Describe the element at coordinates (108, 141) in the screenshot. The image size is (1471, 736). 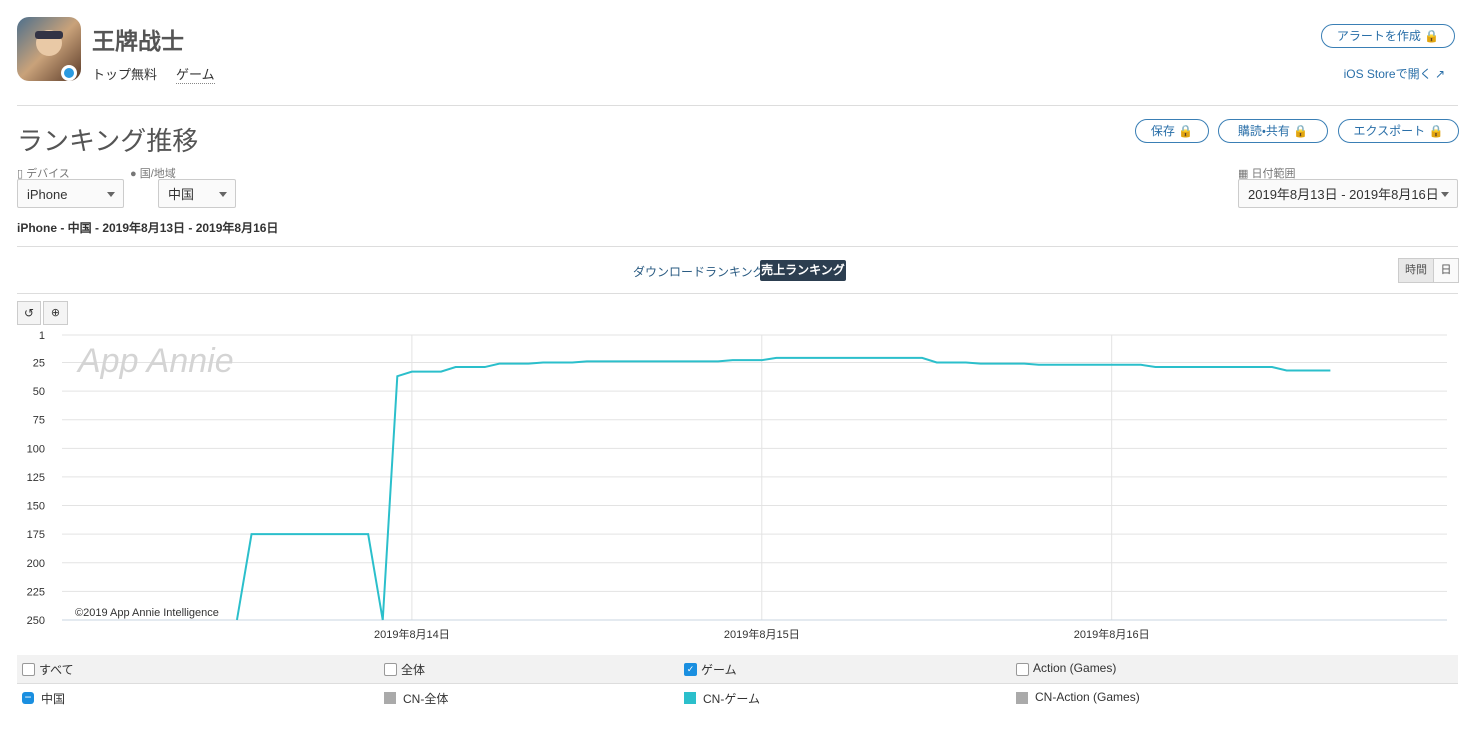
I see `section-title: ランキング推移` at that location.